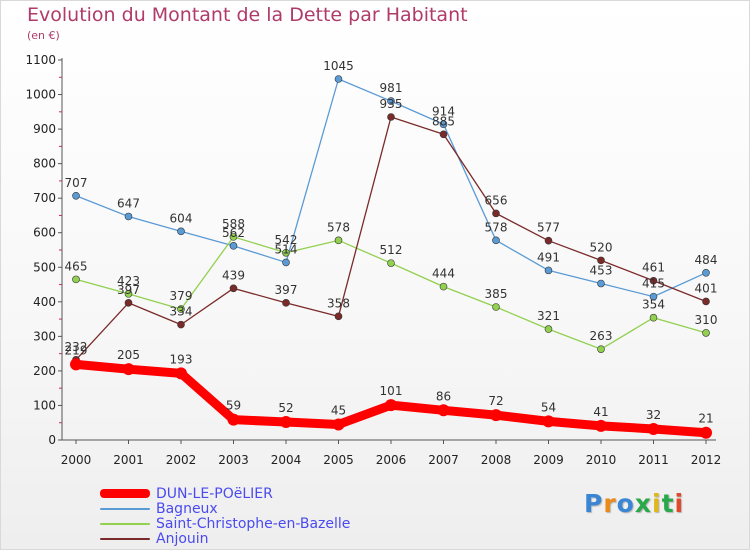  What do you see at coordinates (653, 415) in the screenshot?
I see `data-label: 32` at bounding box center [653, 415].